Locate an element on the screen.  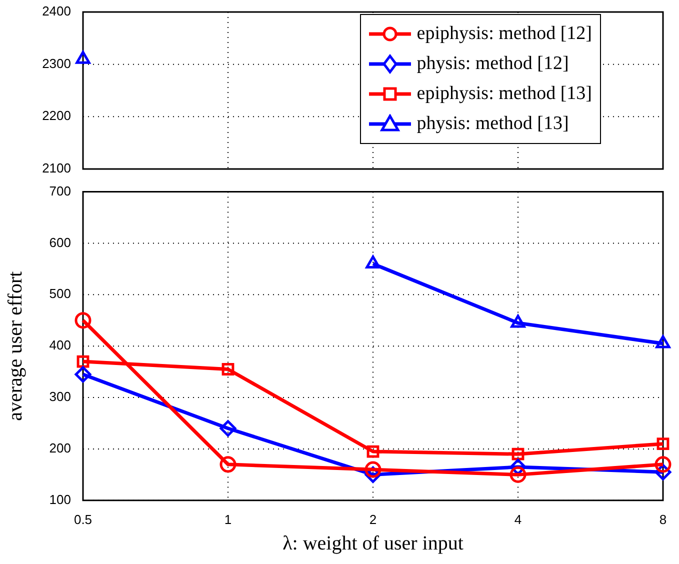
x-axis-title: λ: weight of user input is located at coordinates (373, 543).